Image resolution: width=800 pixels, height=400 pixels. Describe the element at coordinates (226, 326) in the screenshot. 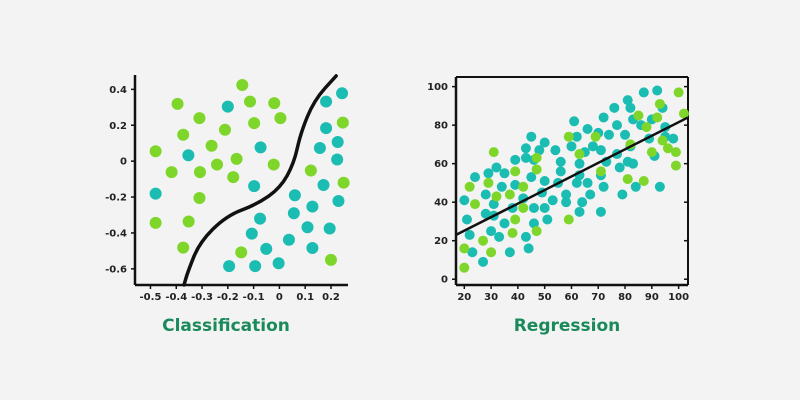

I see `classification-caption: Classification` at that location.